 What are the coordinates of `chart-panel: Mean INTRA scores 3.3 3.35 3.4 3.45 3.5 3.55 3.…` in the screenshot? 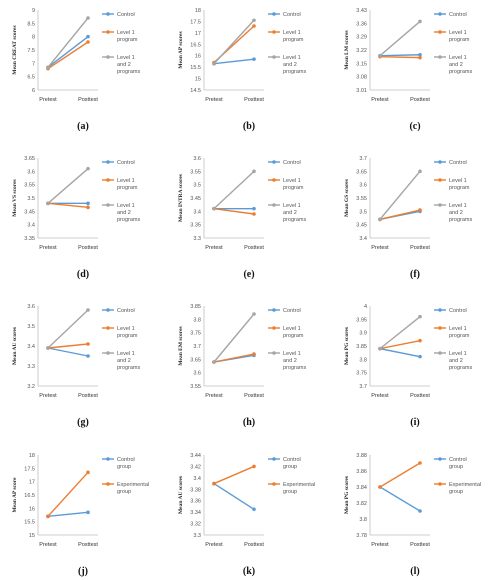 It's located at (249, 215).